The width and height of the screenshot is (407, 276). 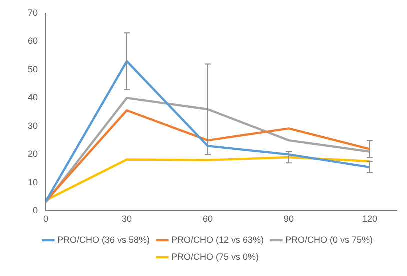 What do you see at coordinates (35, 211) in the screenshot?
I see `y-tick-label: 0` at bounding box center [35, 211].